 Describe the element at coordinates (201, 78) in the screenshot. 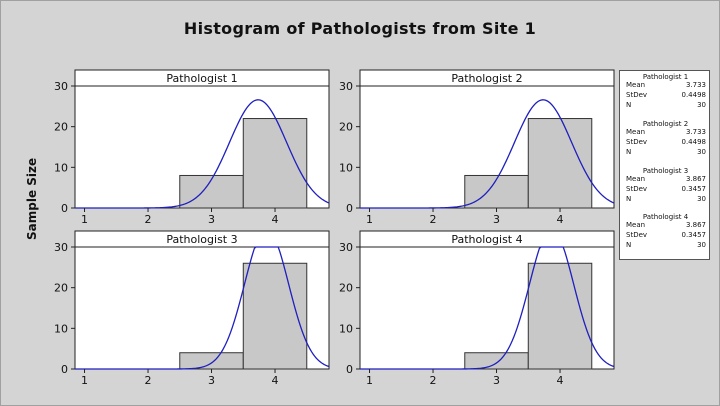

I see `panel-title: Pathologist 1` at that location.